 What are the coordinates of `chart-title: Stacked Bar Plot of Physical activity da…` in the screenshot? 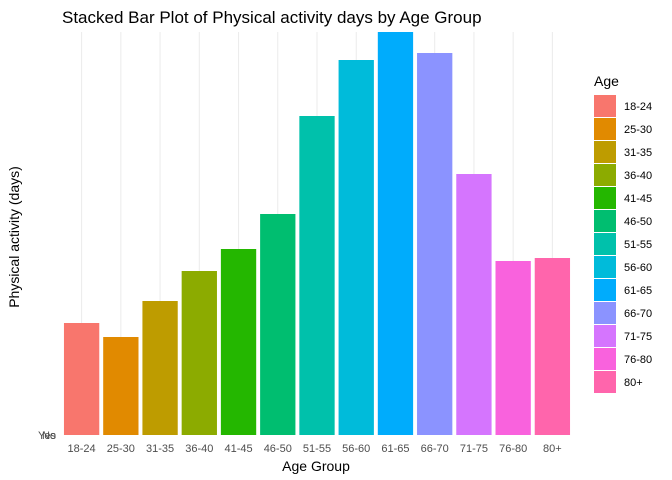 It's located at (272, 17).